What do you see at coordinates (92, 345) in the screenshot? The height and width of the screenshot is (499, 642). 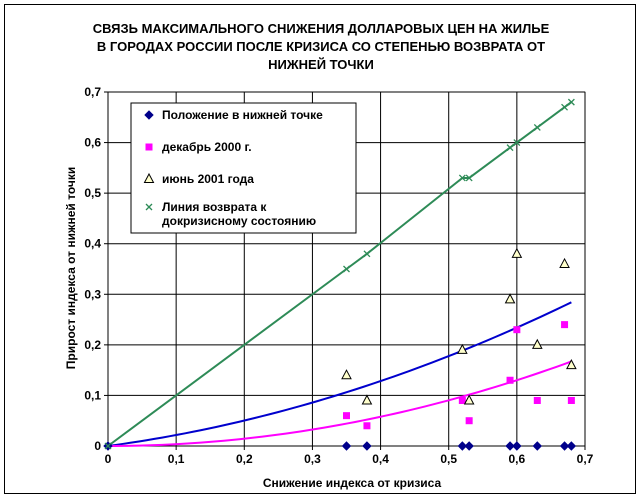 I see `y-tick-label: 0,2` at bounding box center [92, 345].